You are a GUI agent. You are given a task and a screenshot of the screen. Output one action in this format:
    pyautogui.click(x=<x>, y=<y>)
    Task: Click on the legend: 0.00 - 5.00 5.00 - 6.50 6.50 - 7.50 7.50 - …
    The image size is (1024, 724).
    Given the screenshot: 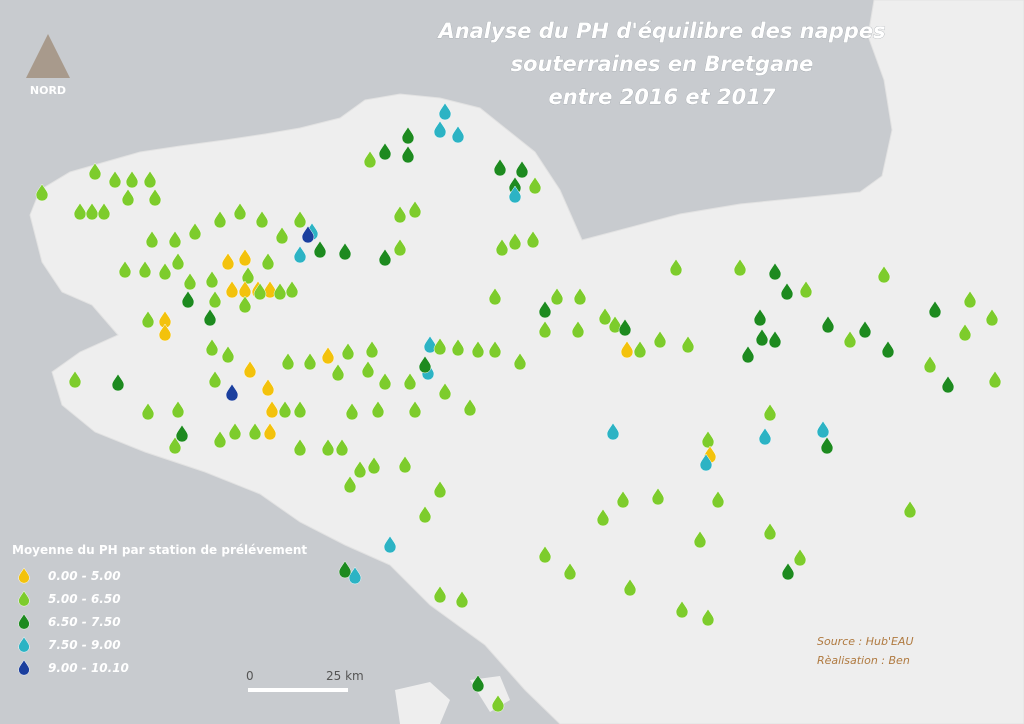 What is the action you would take?
    pyautogui.click(x=73, y=621)
    